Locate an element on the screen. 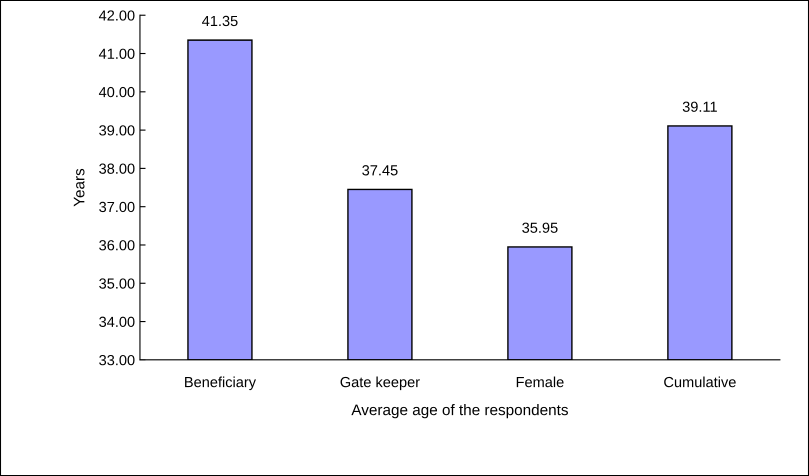 The height and width of the screenshot is (476, 809). y-tick-label: 38.00 is located at coordinates (117, 169).